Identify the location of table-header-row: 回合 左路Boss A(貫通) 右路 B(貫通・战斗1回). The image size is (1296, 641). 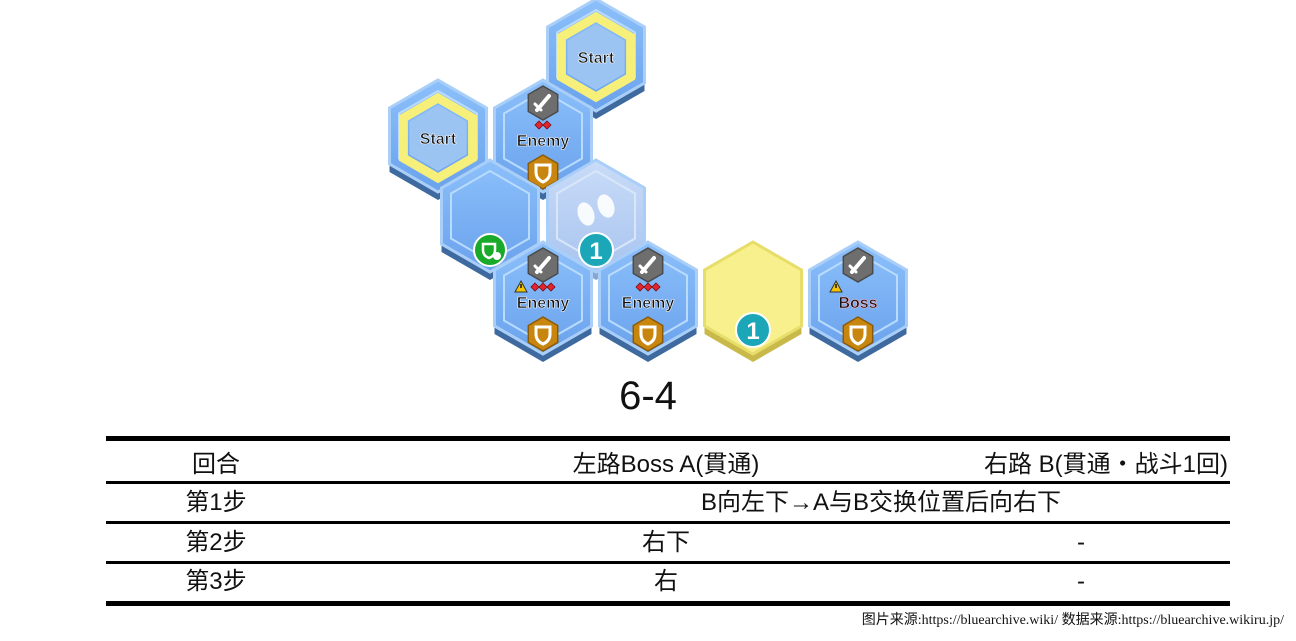
(668, 465).